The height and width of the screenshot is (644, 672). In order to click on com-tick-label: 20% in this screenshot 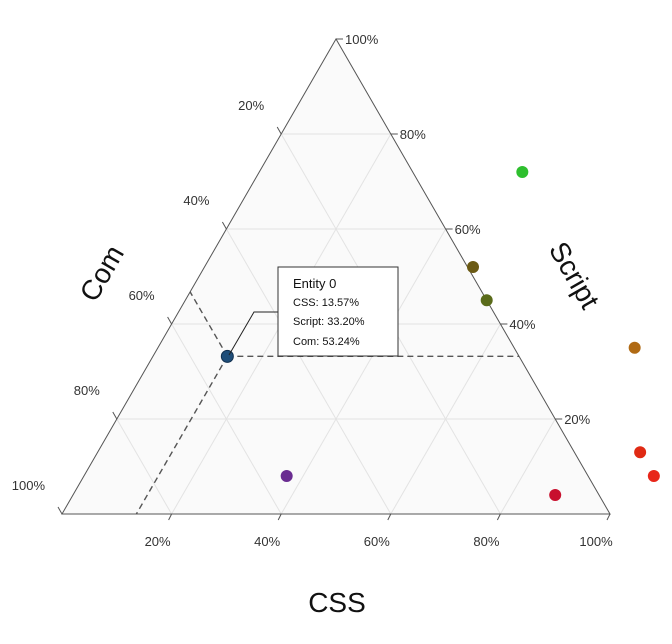, I will do `click(251, 105)`.